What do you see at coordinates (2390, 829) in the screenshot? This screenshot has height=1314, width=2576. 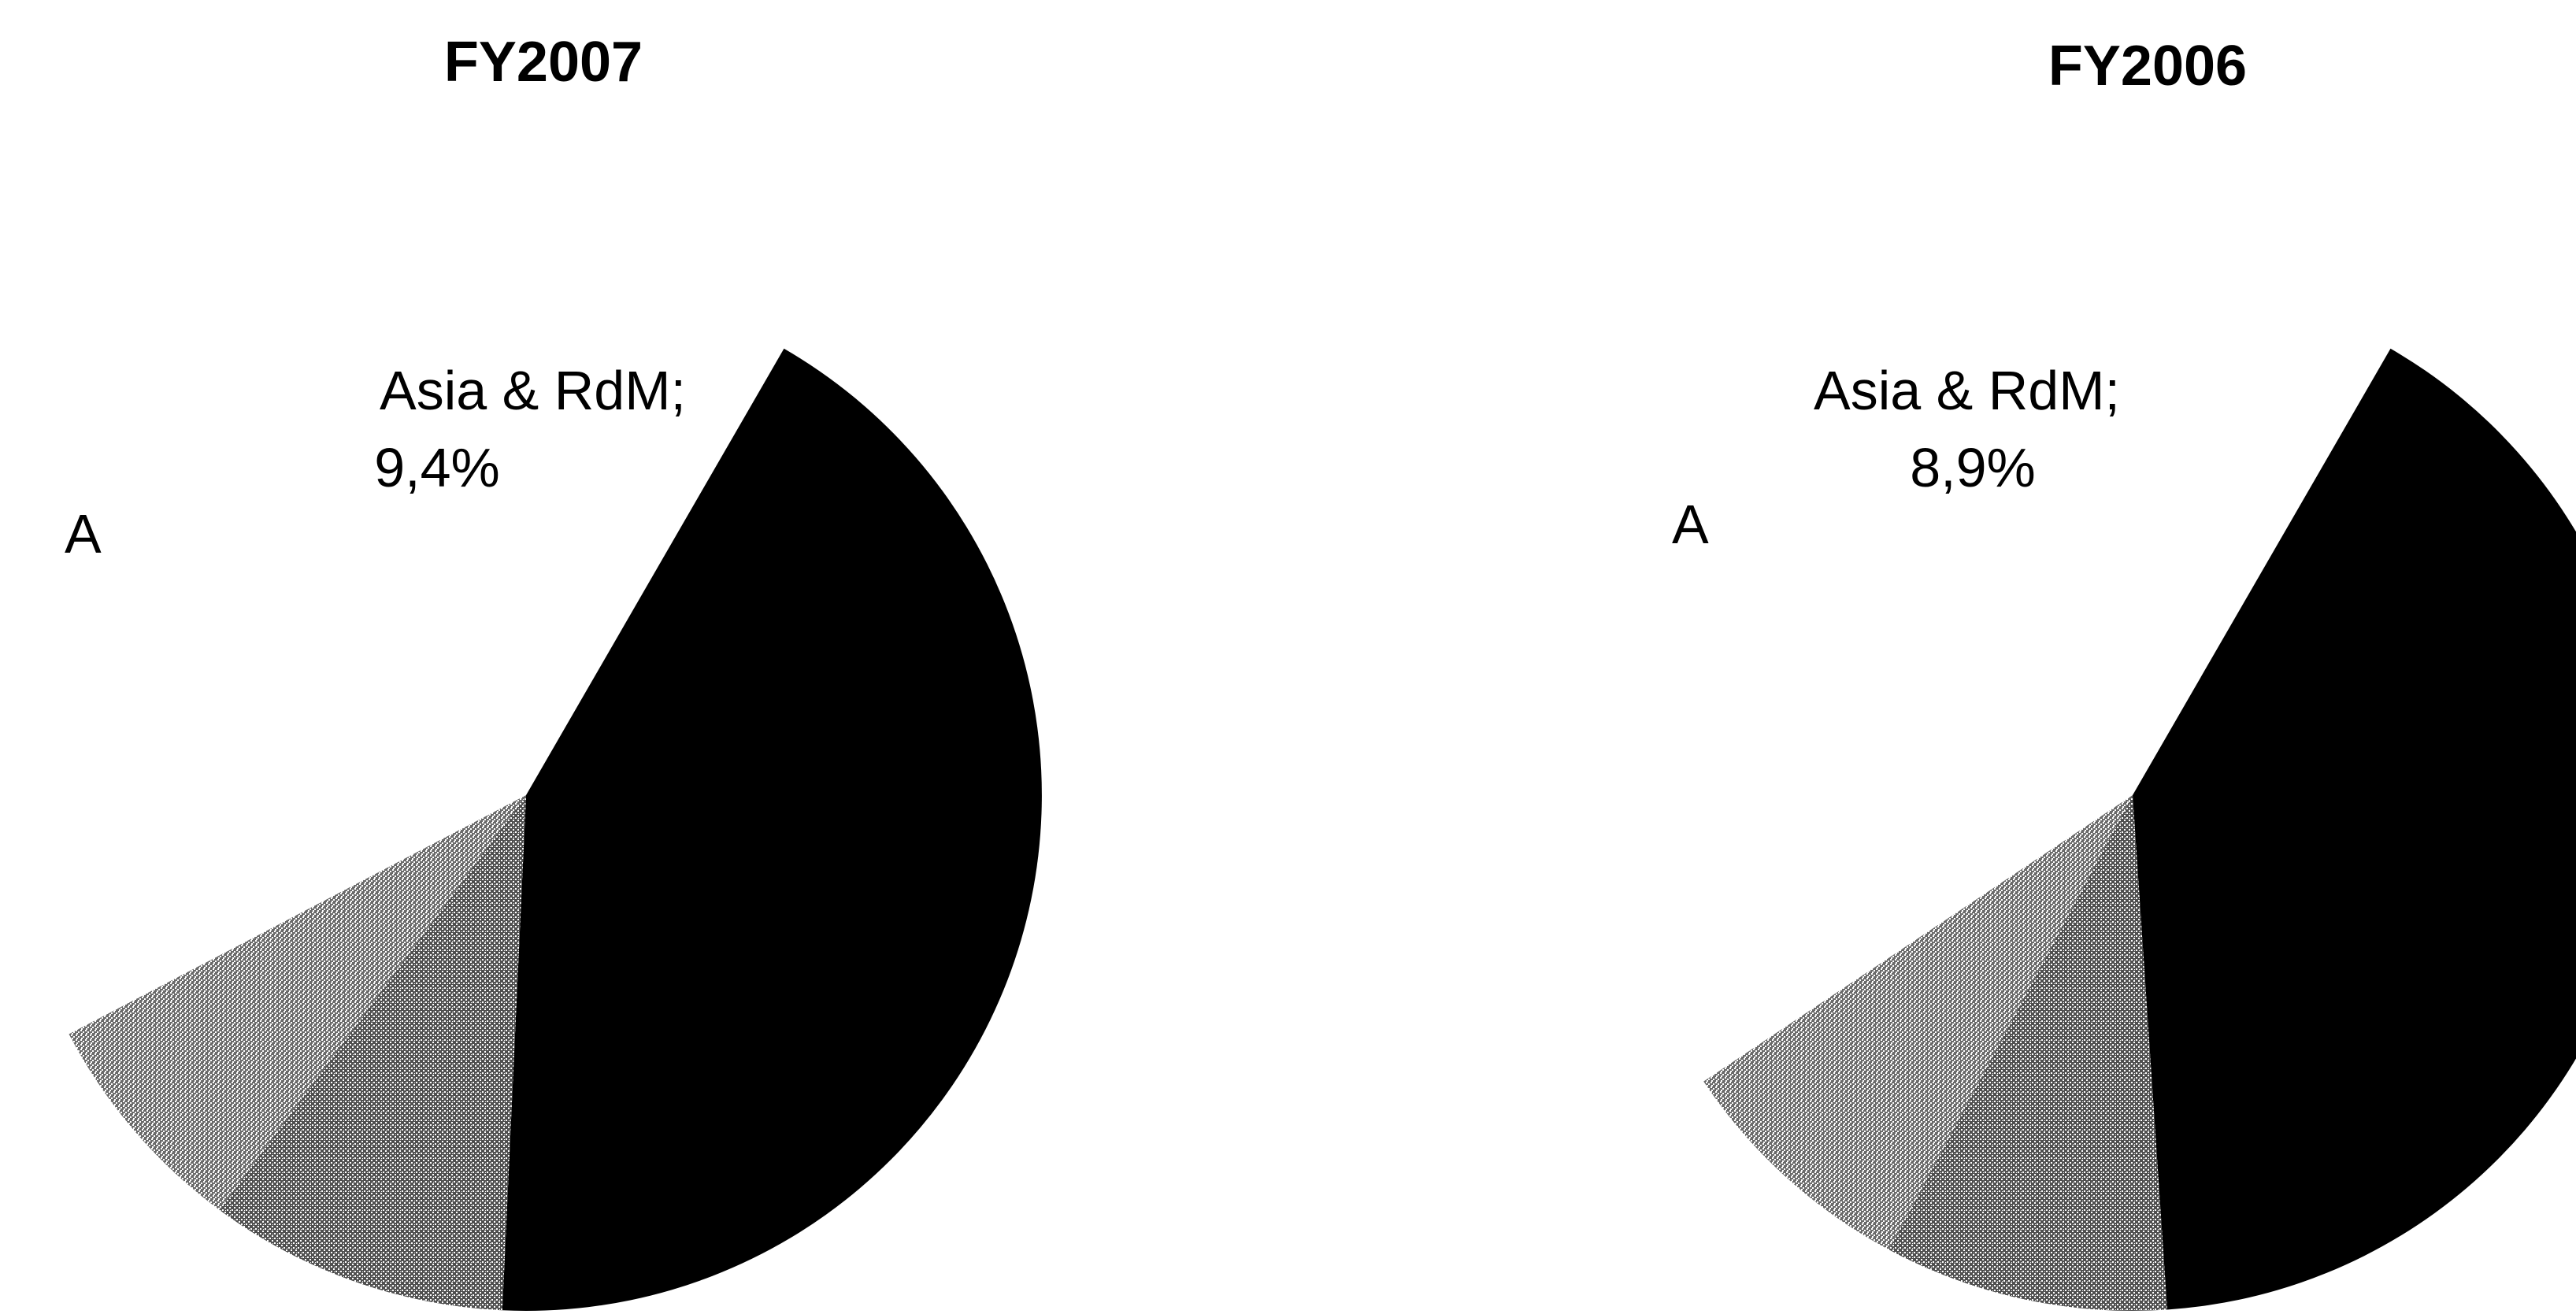 I see `slice-value-europa-fy2006: 40,6%` at bounding box center [2390, 829].